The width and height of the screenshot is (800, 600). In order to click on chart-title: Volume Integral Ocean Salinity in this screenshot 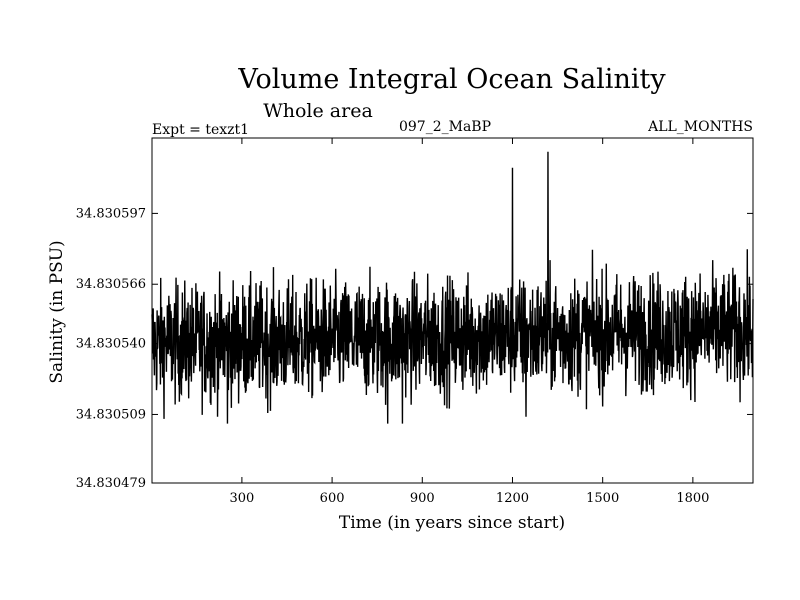, I will do `click(451, 79)`.